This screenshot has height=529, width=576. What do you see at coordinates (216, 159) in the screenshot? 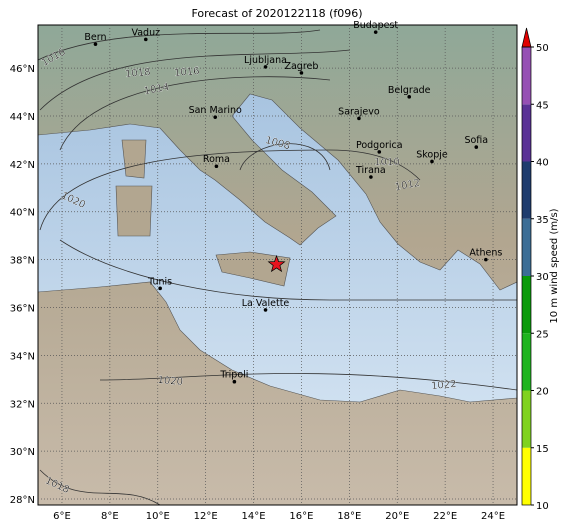
I see `city-label: Roma` at bounding box center [216, 159].